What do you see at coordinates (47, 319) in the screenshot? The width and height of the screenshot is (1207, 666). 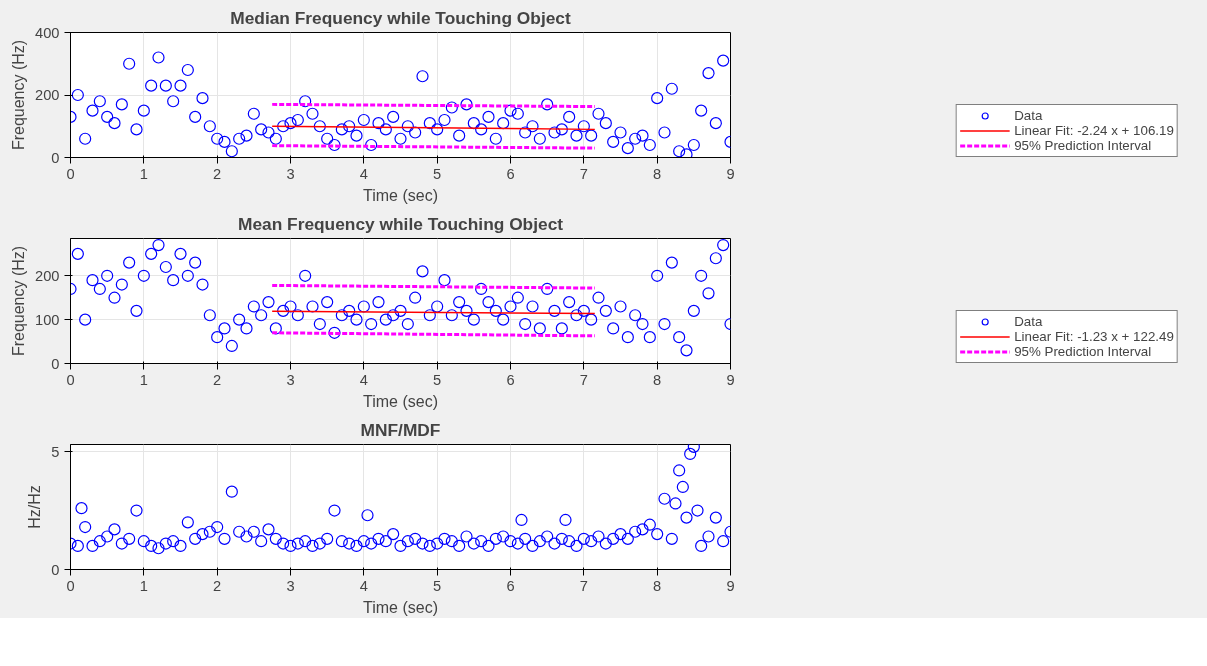 I see `y-tick-label: 100` at bounding box center [47, 319].